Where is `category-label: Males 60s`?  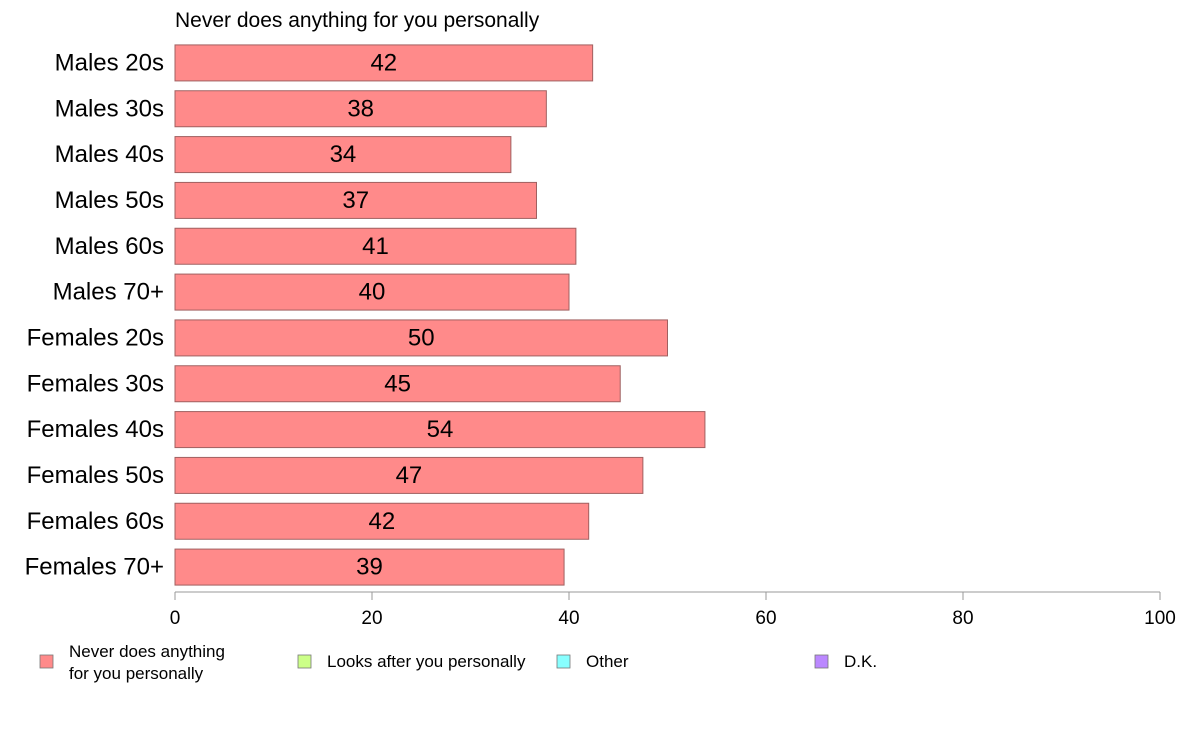
category-label: Males 60s is located at coordinates (109, 246).